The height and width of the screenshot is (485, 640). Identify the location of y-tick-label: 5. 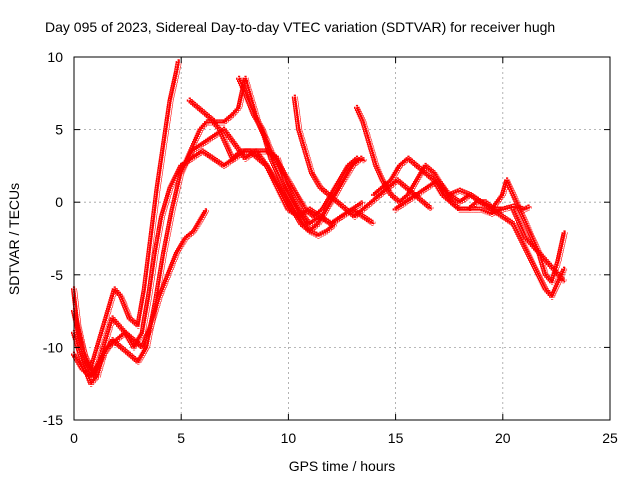
(59, 130).